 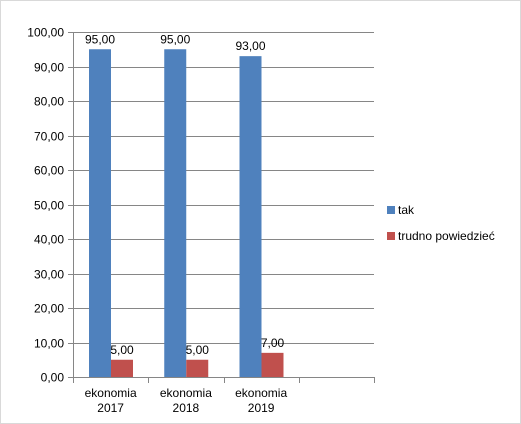 What do you see at coordinates (261, 408) in the screenshot?
I see `x-category-label: 2019` at bounding box center [261, 408].